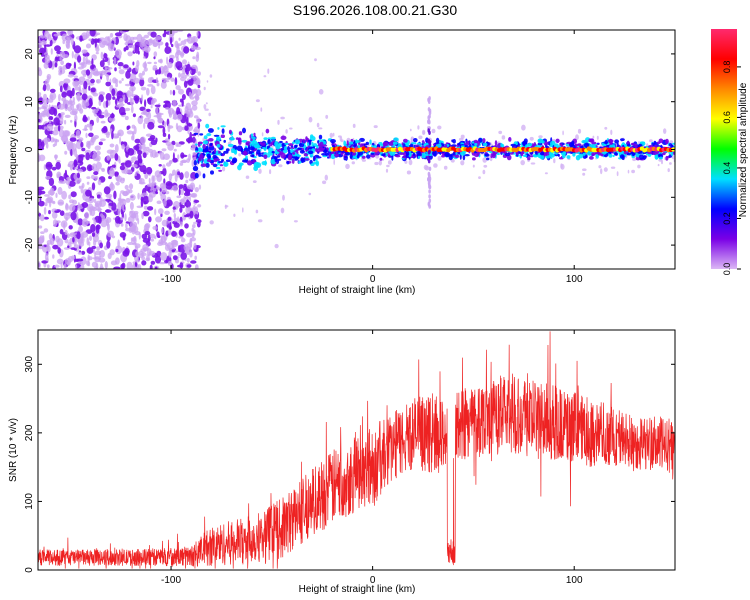 The image size is (750, 600). Describe the element at coordinates (375, 10) in the screenshot. I see `figure-title: S196.2026.108.00.21.G30` at that location.